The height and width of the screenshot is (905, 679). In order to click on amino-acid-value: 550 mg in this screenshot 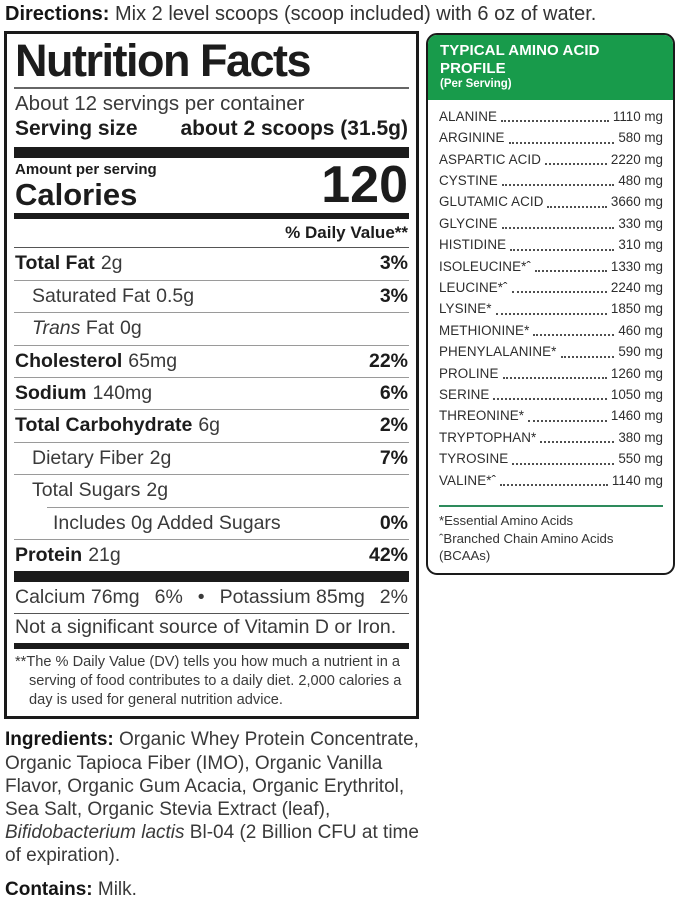, I will do `click(640, 459)`.